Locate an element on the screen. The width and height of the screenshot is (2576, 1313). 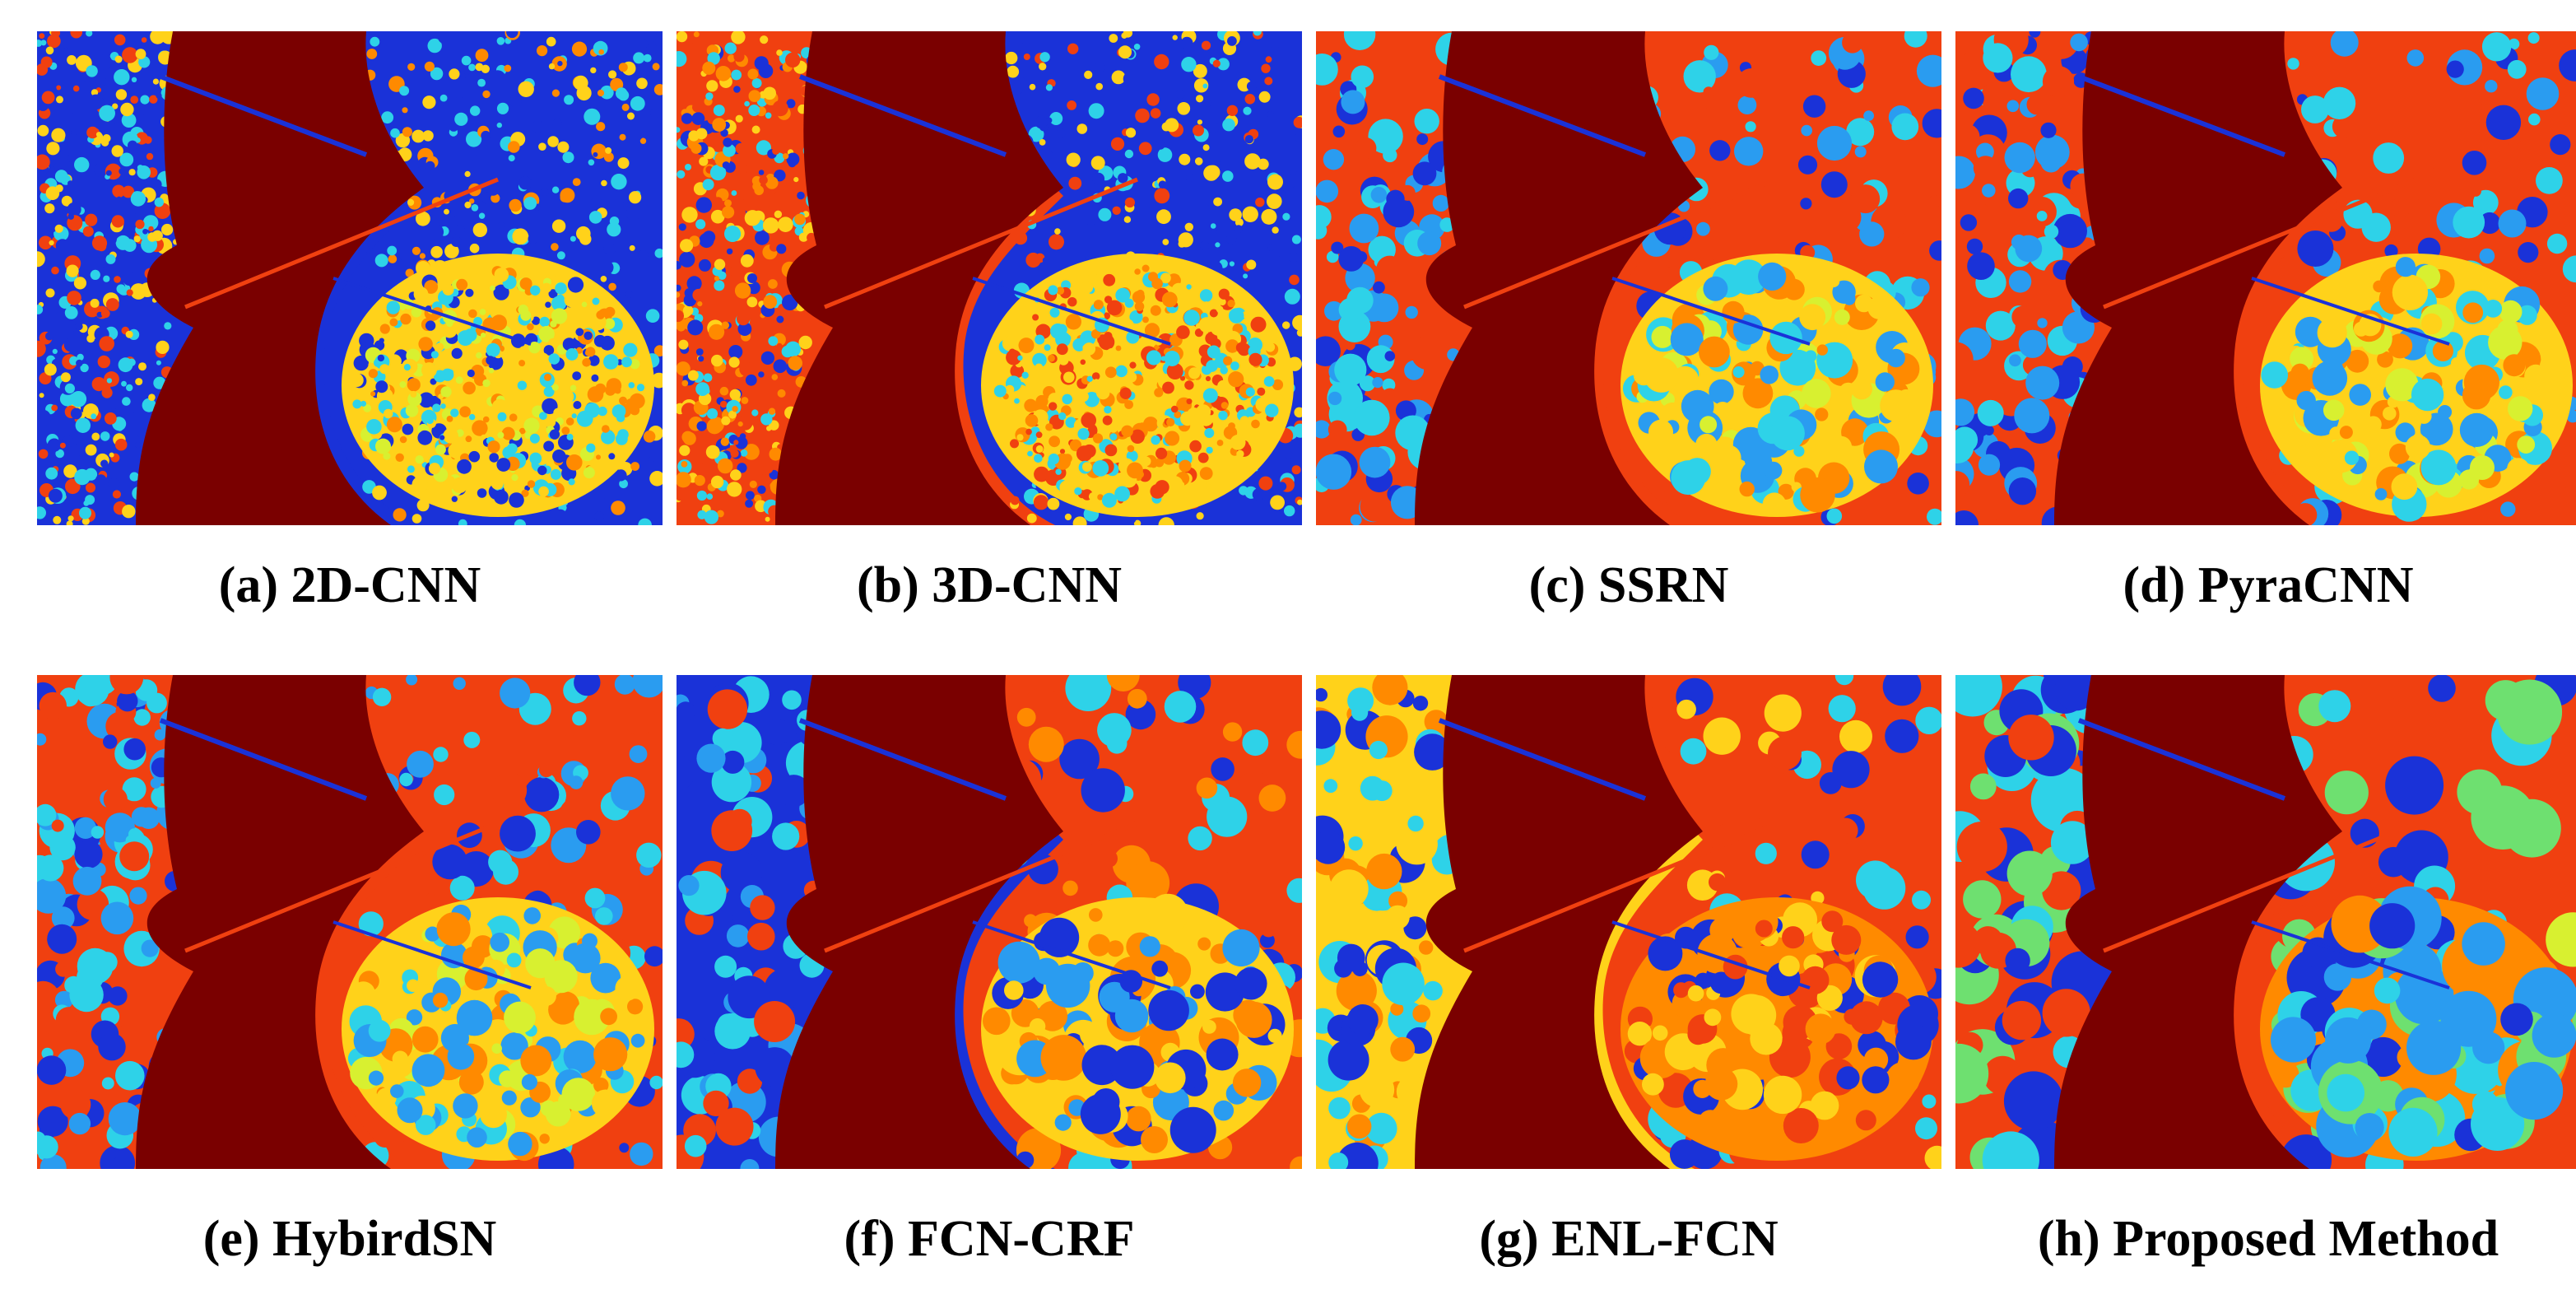
panel-caption: (f) FCN-CRF is located at coordinates (989, 1239).